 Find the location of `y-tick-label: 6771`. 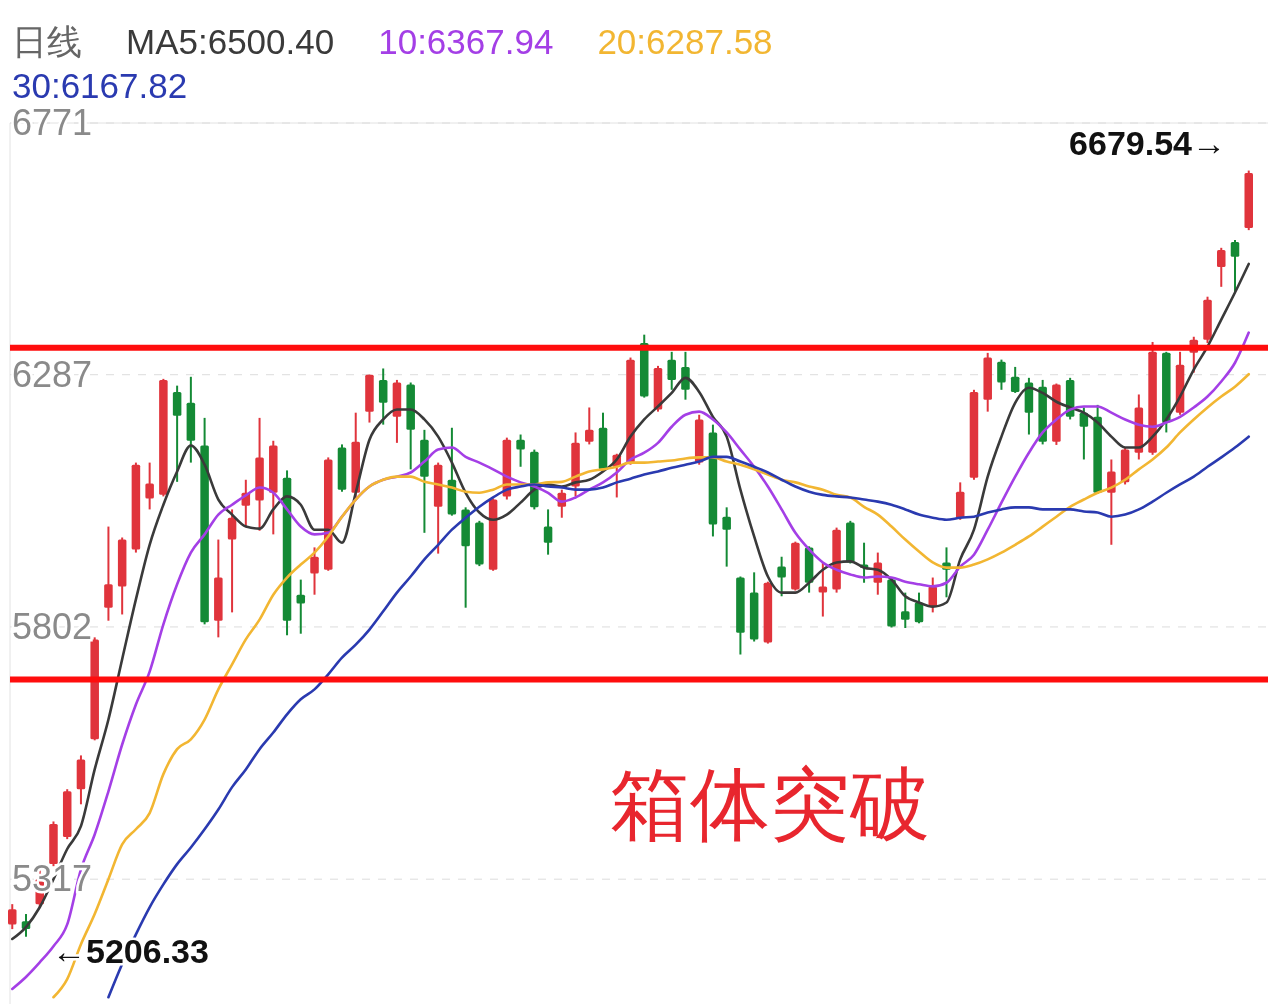

y-tick-label: 6771 is located at coordinates (52, 123).